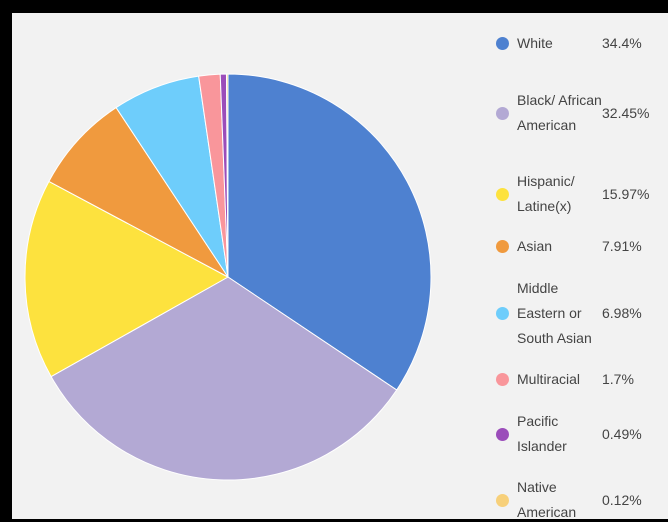 The width and height of the screenshot is (668, 522). I want to click on legend-label: Hispanic/ Latine(x), so click(546, 193).